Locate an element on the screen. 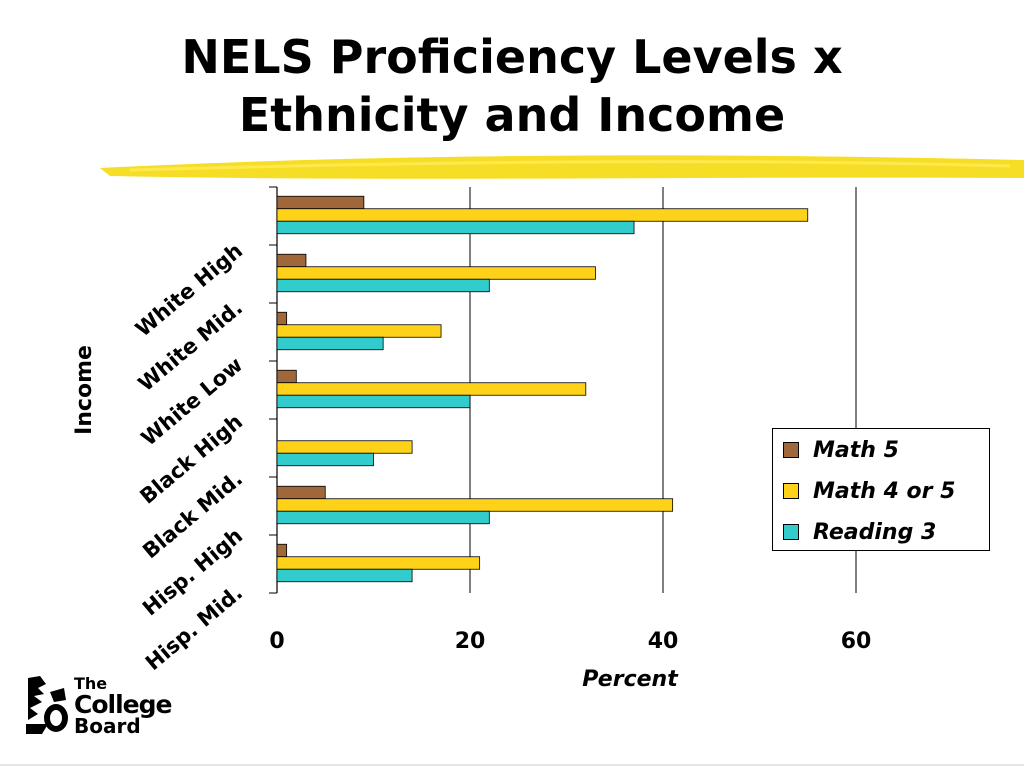 Image resolution: width=1024 pixels, height=768 pixels. legend-label-math45: Math 4 or 5 is located at coordinates (884, 491).